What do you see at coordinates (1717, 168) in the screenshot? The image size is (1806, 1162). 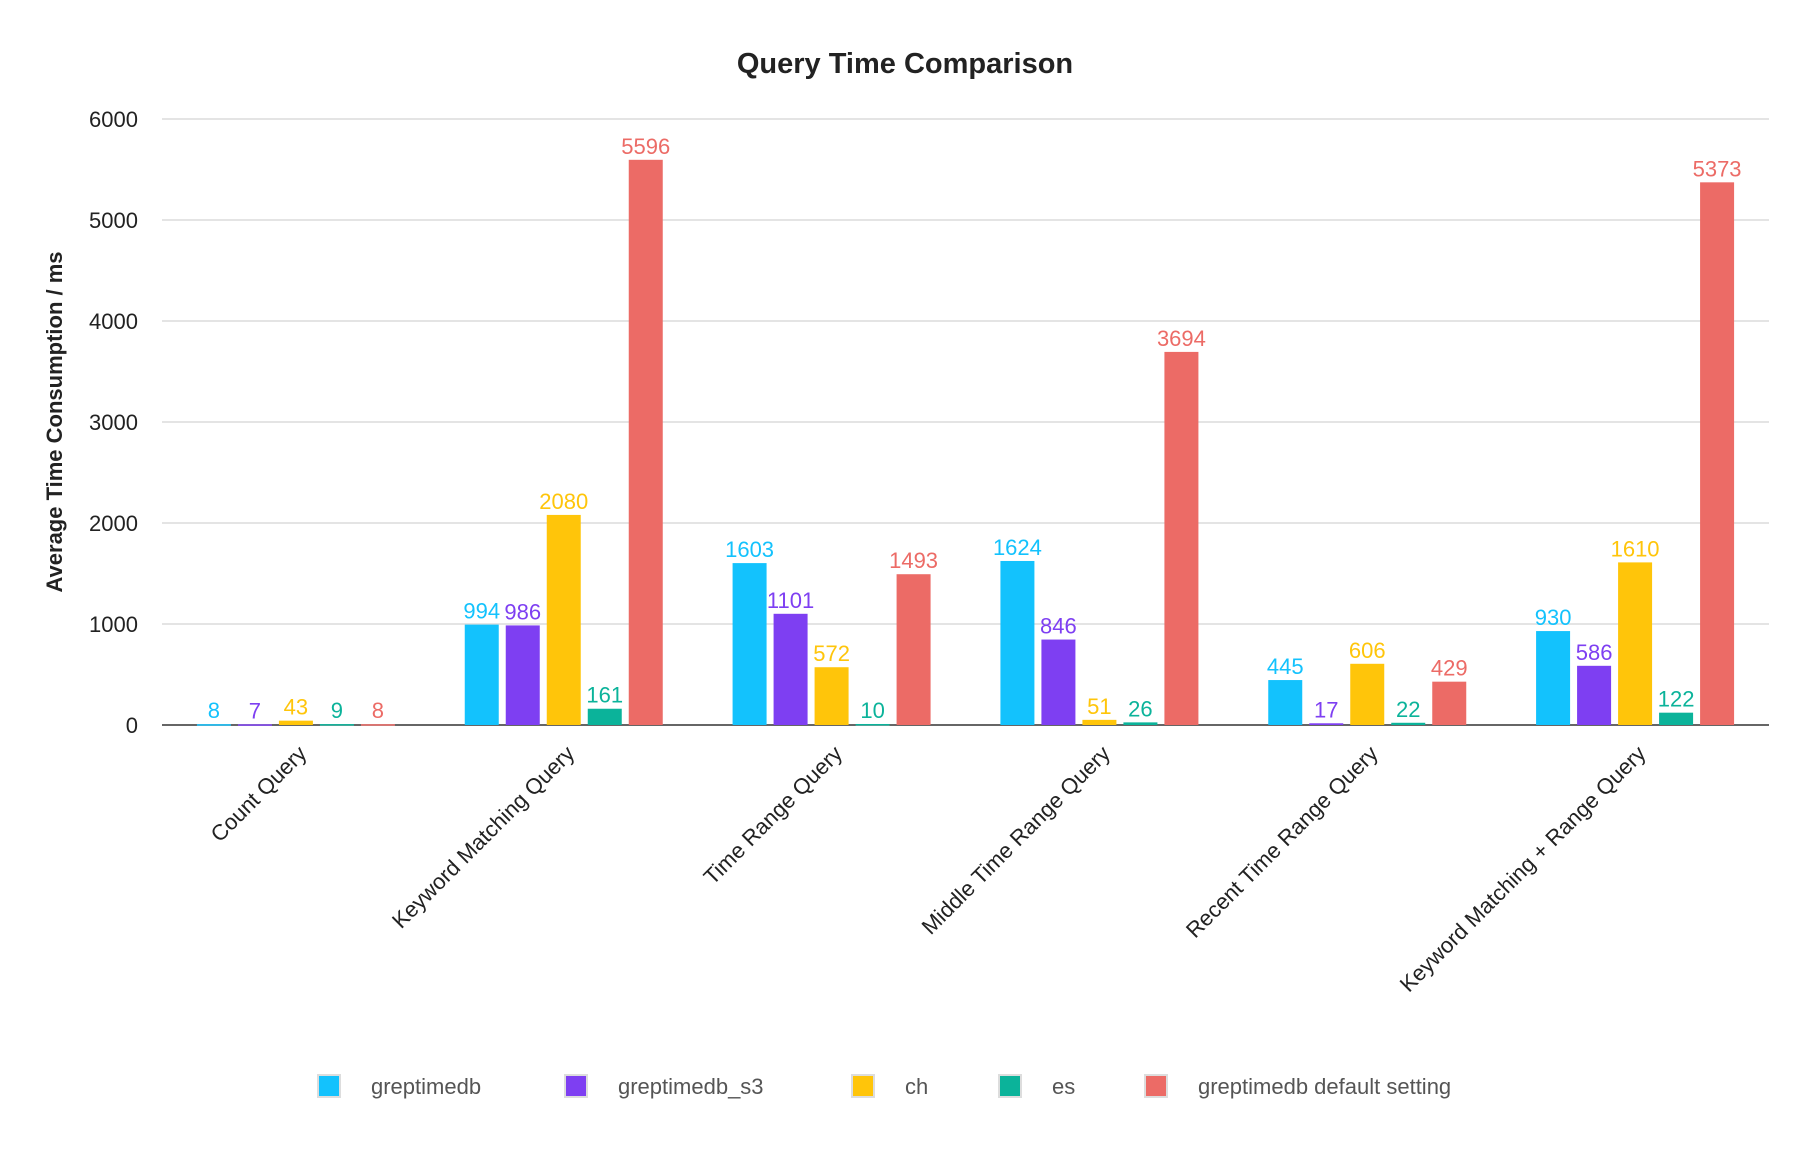 I see `data-label: 5373` at bounding box center [1717, 168].